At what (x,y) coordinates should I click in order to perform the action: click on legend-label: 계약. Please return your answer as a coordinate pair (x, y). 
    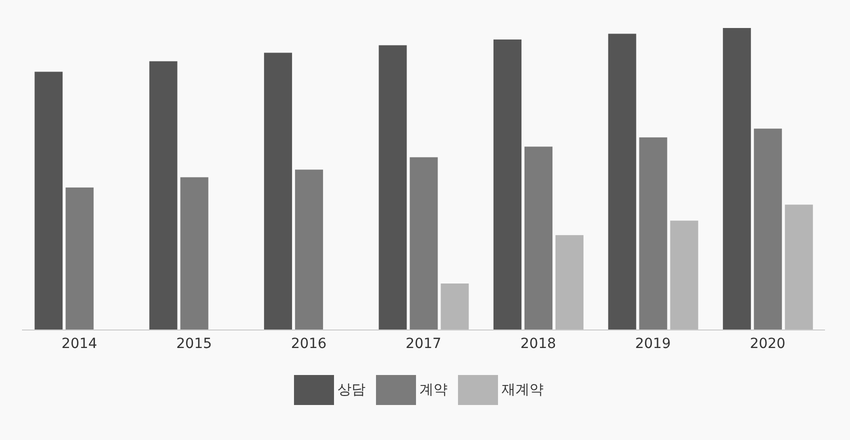
    Looking at the image, I should click on (434, 390).